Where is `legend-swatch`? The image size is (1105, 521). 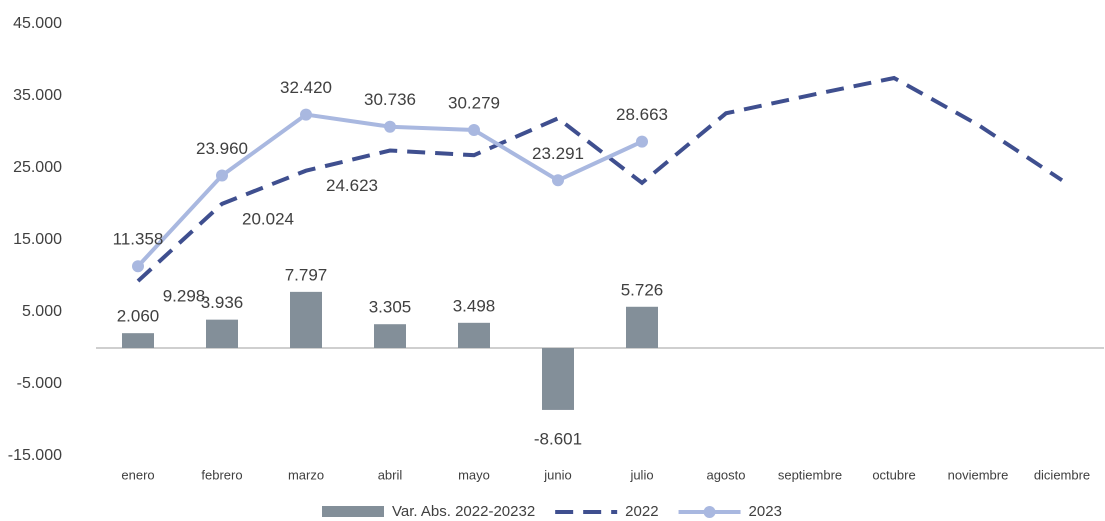 legend-swatch is located at coordinates (353, 511).